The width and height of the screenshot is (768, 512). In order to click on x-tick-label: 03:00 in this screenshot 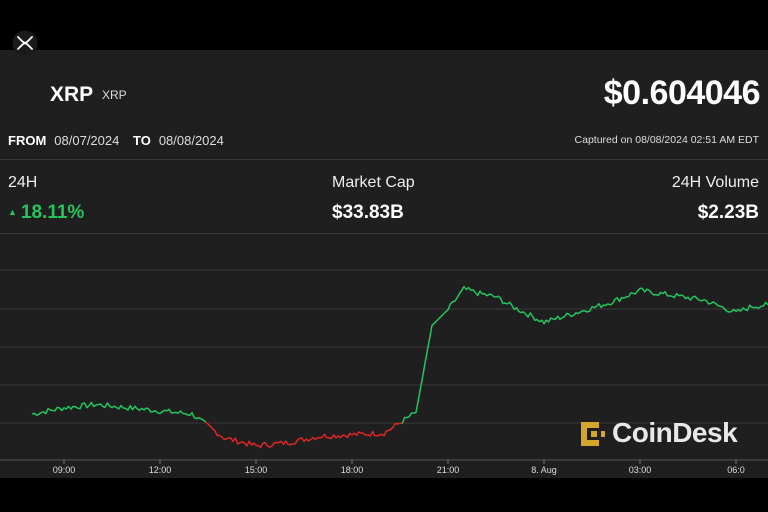, I will do `click(640, 470)`.